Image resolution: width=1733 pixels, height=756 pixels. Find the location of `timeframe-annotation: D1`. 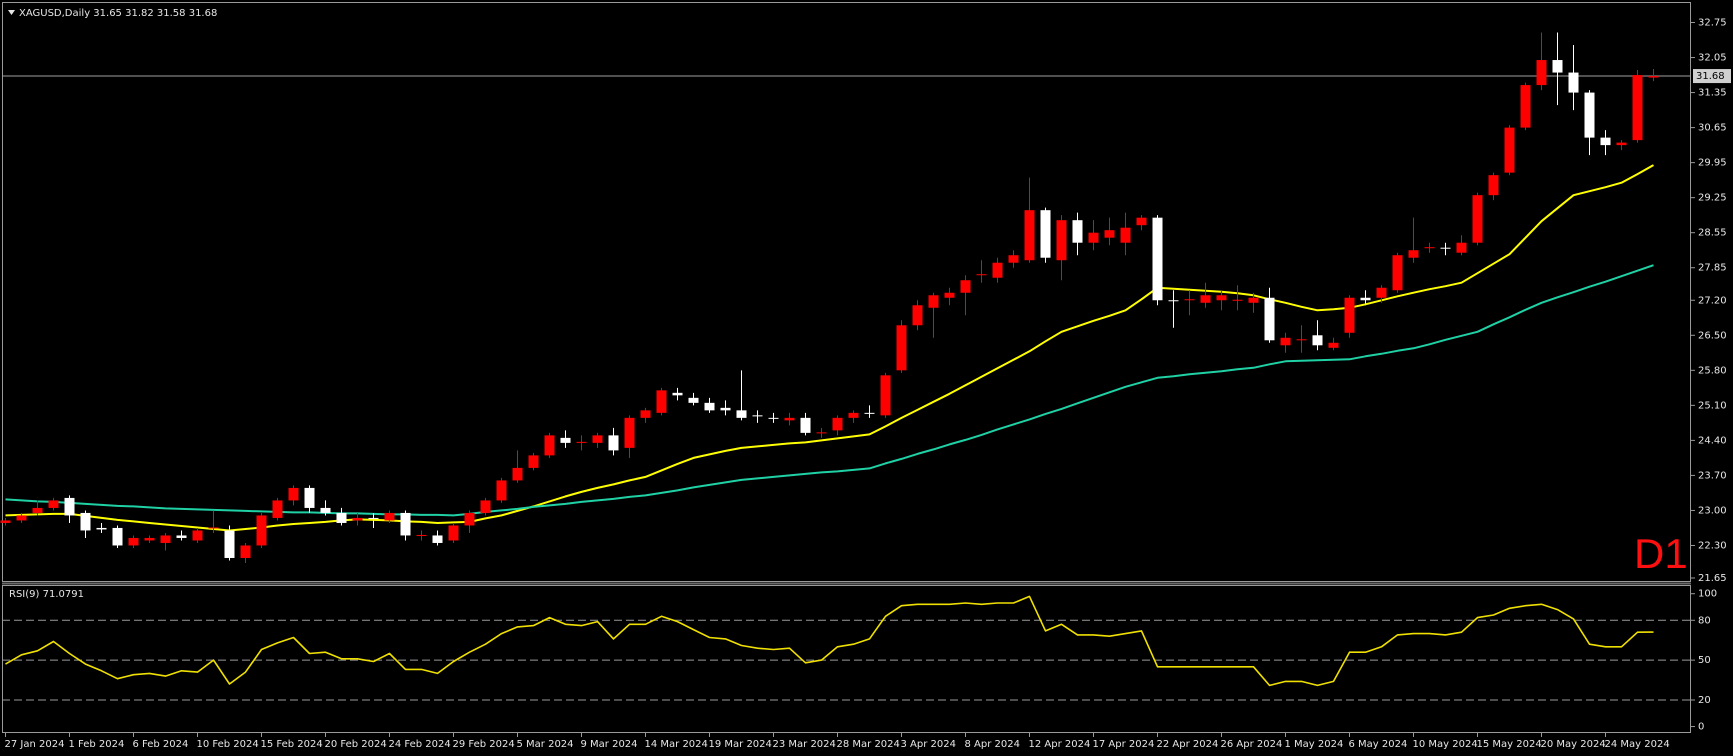

timeframe-annotation: D1 is located at coordinates (1661, 553).